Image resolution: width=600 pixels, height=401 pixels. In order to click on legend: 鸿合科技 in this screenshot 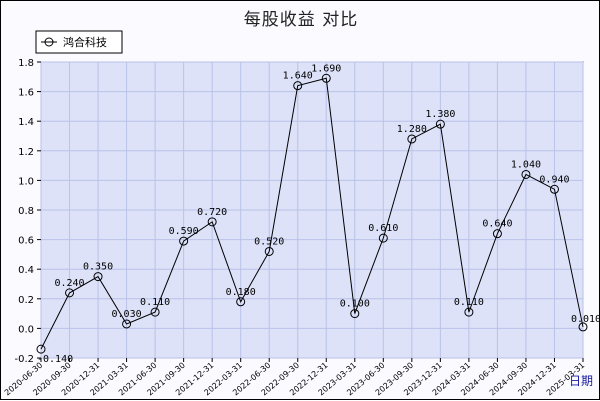, I will do `click(79, 42)`.